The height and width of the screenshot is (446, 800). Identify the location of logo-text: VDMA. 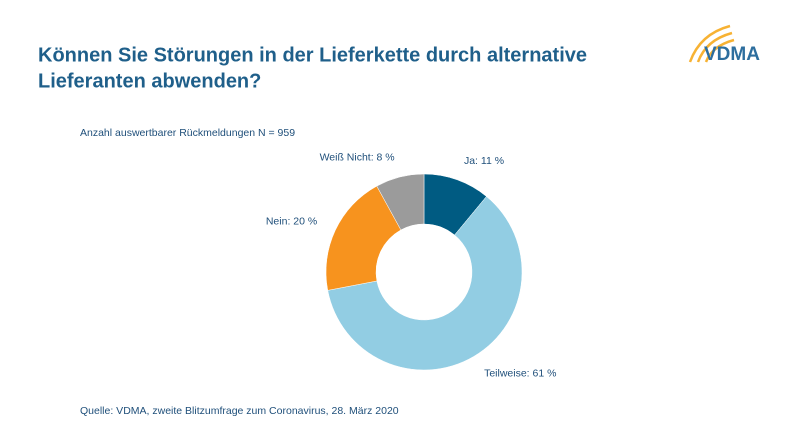
(732, 54).